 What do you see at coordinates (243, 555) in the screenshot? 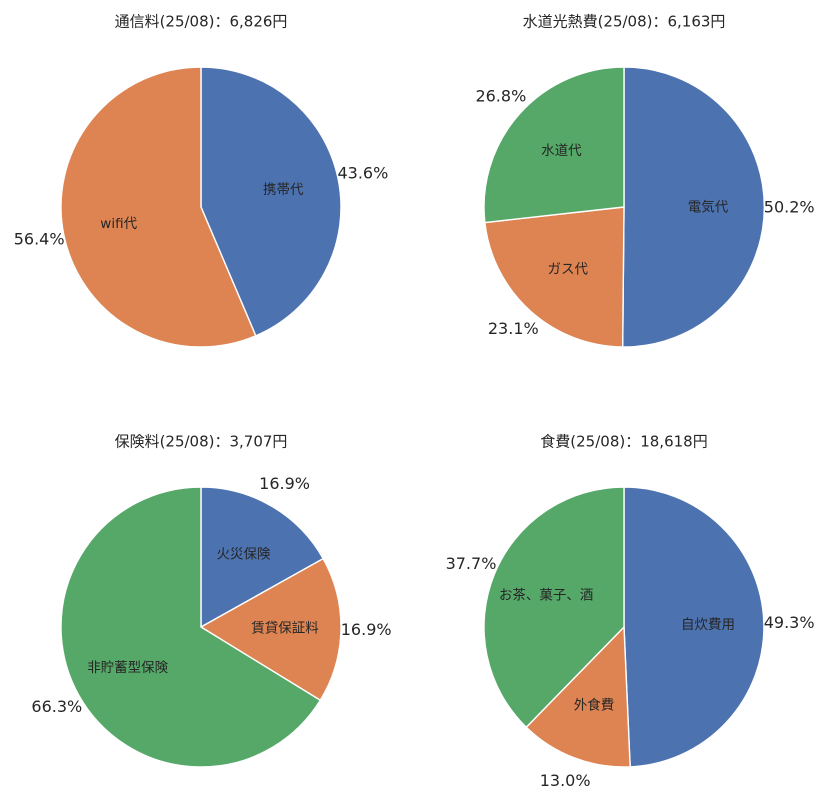
I see `slice-label: 火災保険` at bounding box center [243, 555].